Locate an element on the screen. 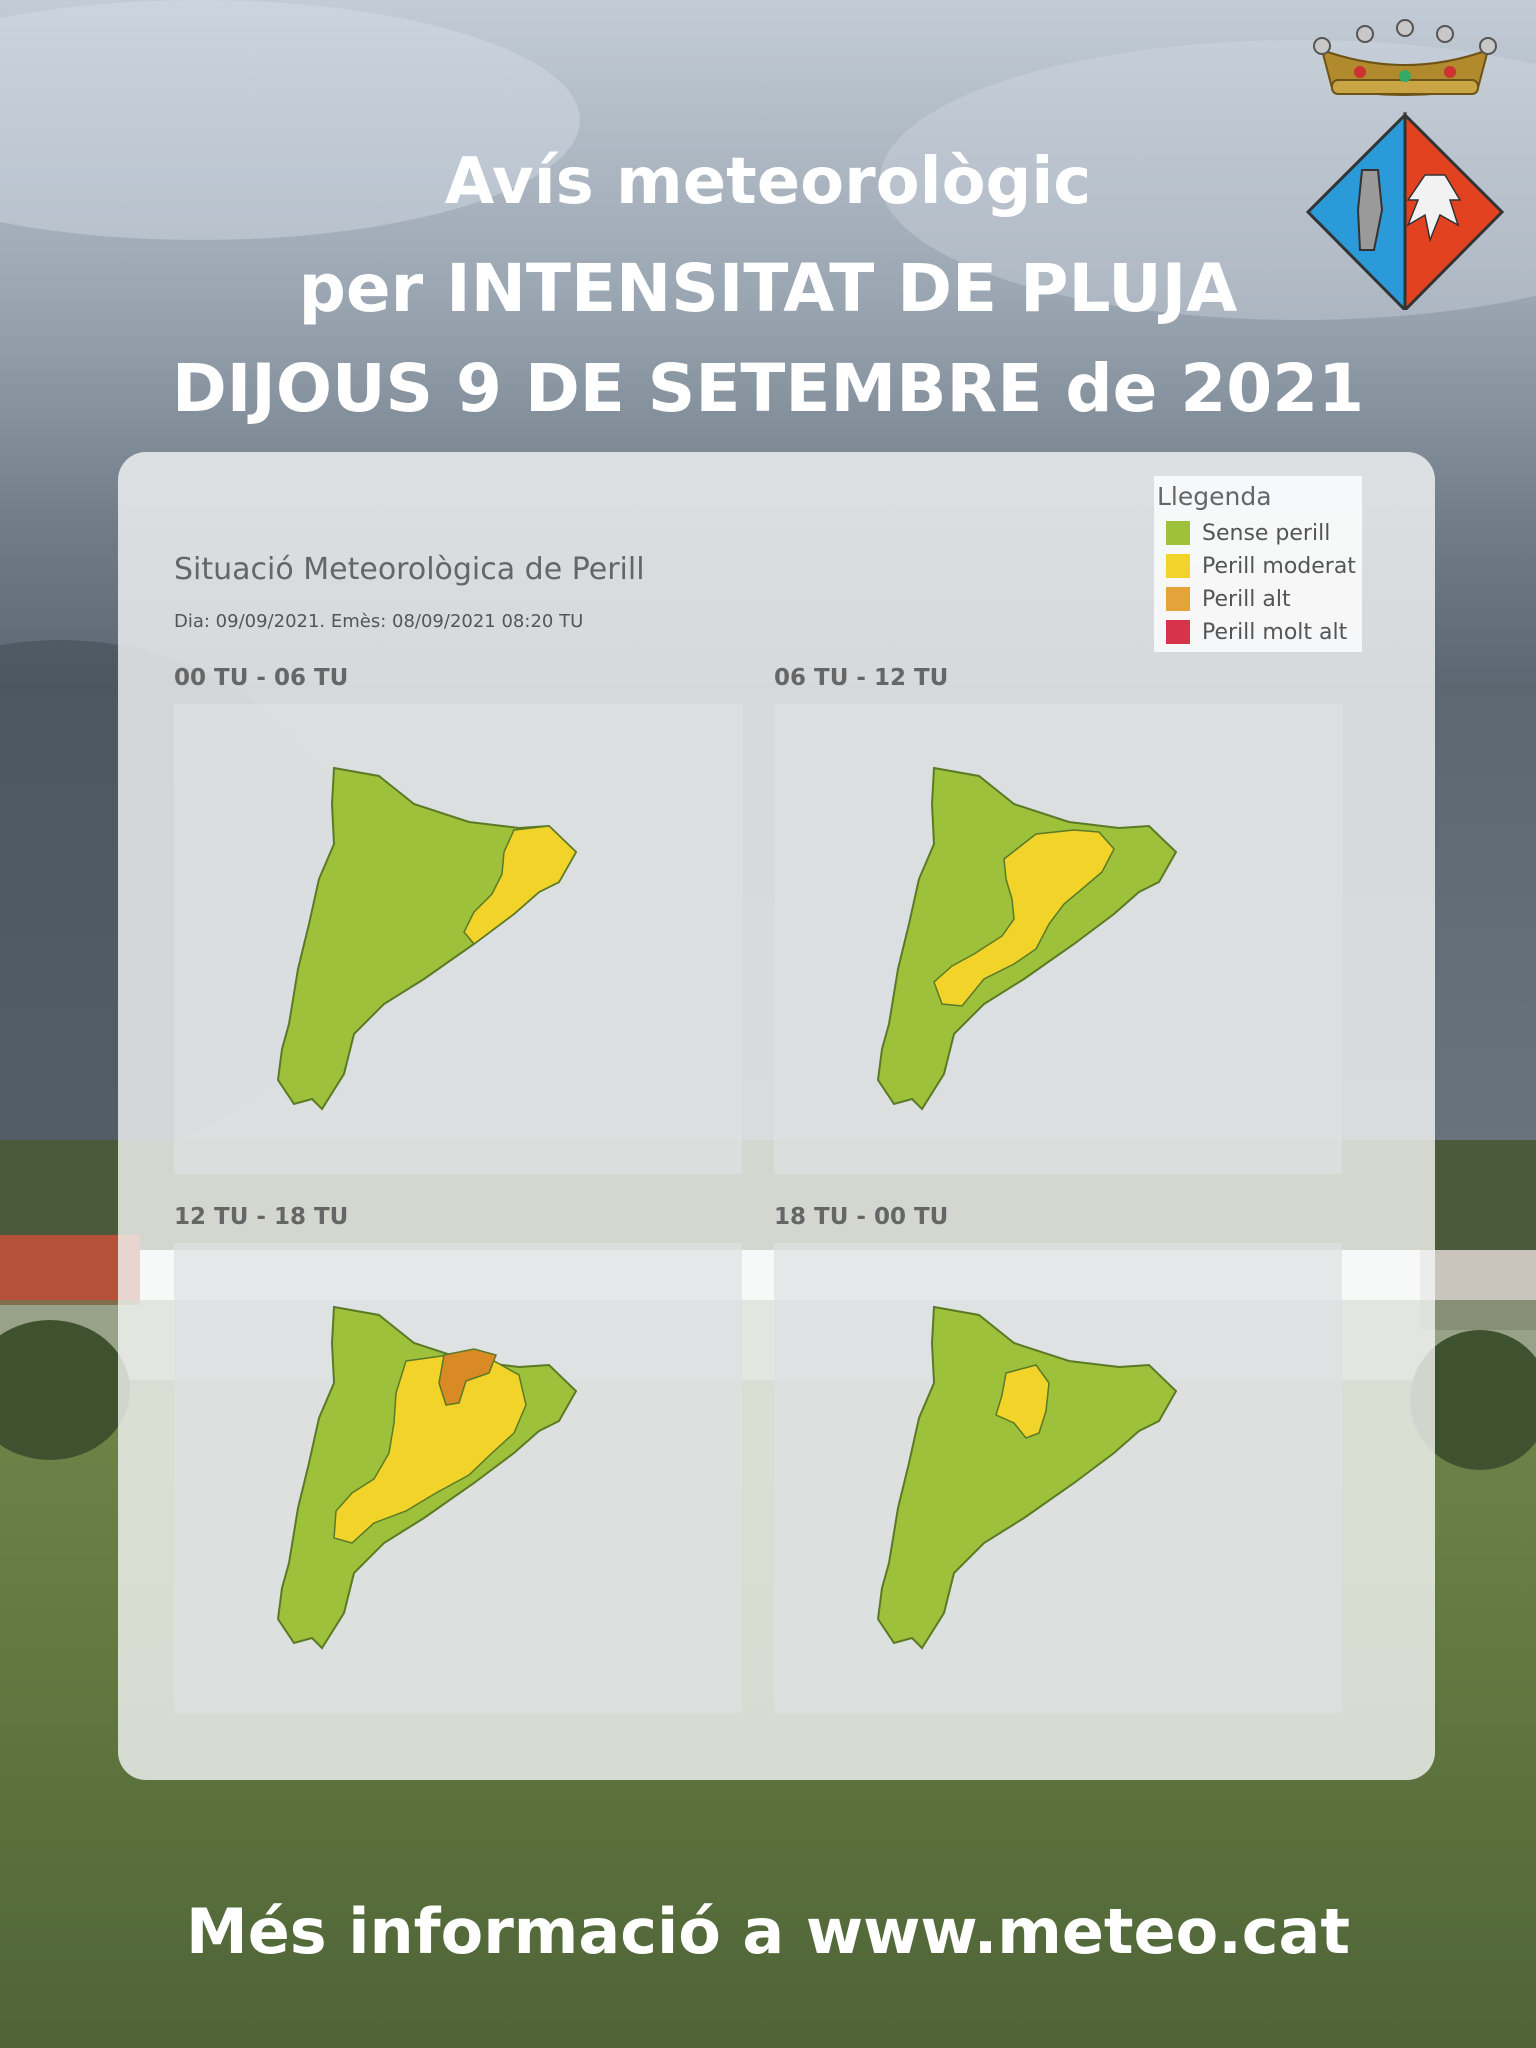 The height and width of the screenshot is (2048, 1536). panel-title: Situació Meteorològica de Perill is located at coordinates (409, 569).